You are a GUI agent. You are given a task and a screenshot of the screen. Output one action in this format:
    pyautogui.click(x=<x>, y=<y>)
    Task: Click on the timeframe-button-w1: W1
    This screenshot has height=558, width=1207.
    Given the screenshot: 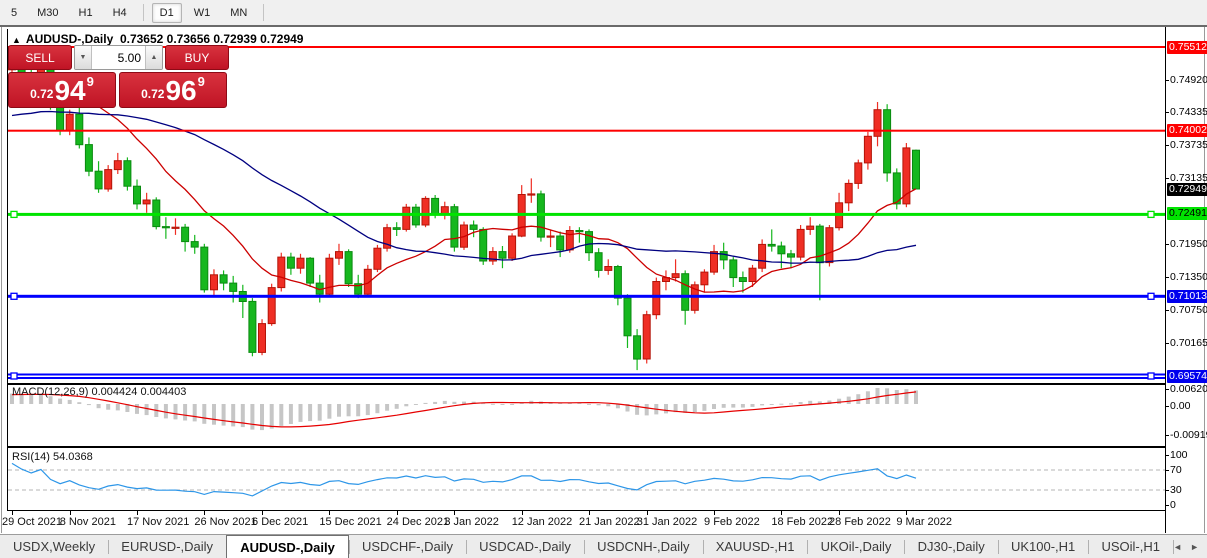 What is the action you would take?
    pyautogui.click(x=202, y=12)
    